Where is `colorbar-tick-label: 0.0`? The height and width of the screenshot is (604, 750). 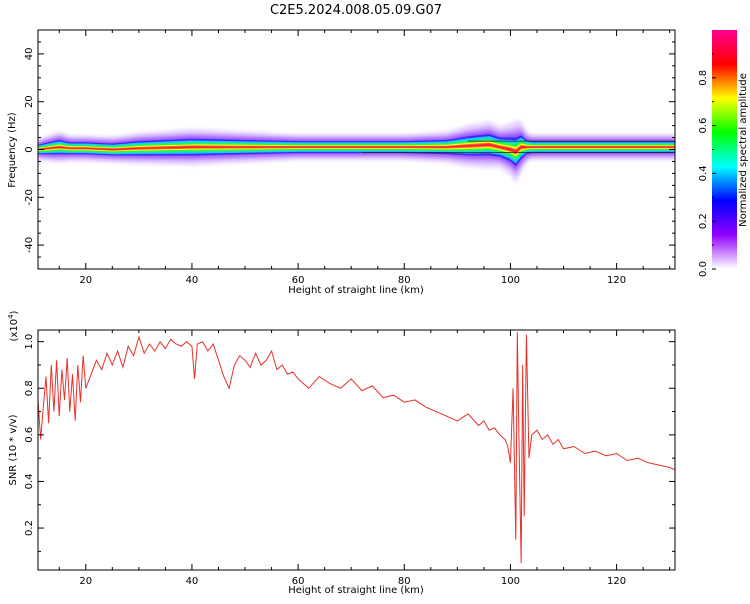
colorbar-tick-label: 0.0 is located at coordinates (703, 269).